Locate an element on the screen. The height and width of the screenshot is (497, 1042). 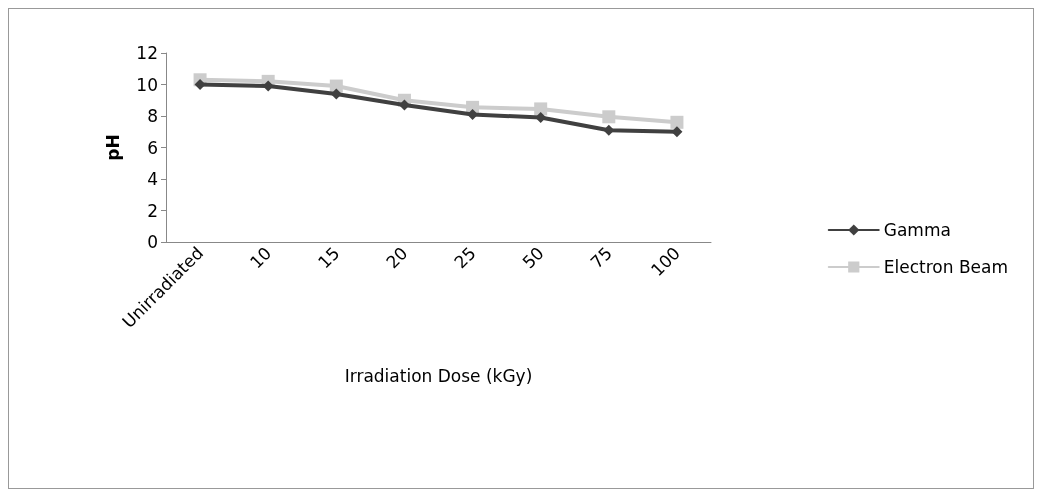
x-tick-label: 100 is located at coordinates (665, 261).